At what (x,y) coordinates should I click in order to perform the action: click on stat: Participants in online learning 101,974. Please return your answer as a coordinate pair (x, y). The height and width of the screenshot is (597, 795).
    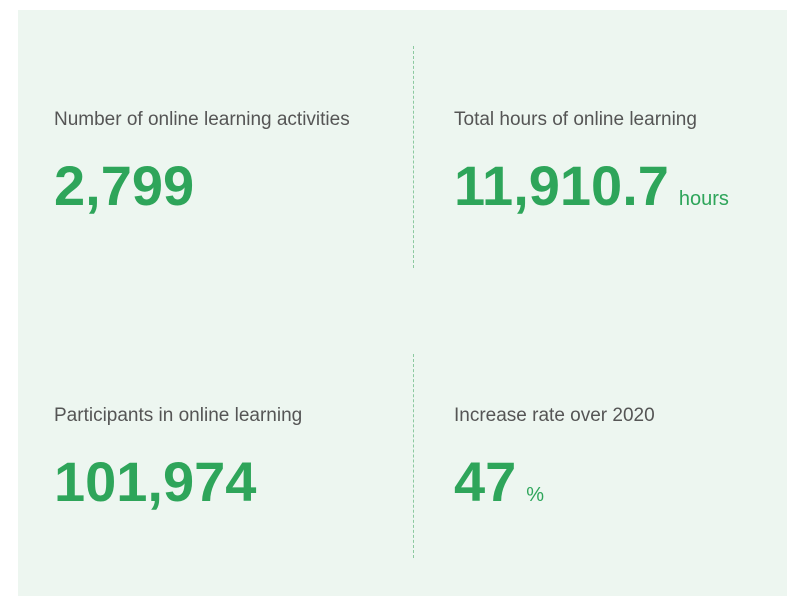
    Looking at the image, I should click on (178, 459).